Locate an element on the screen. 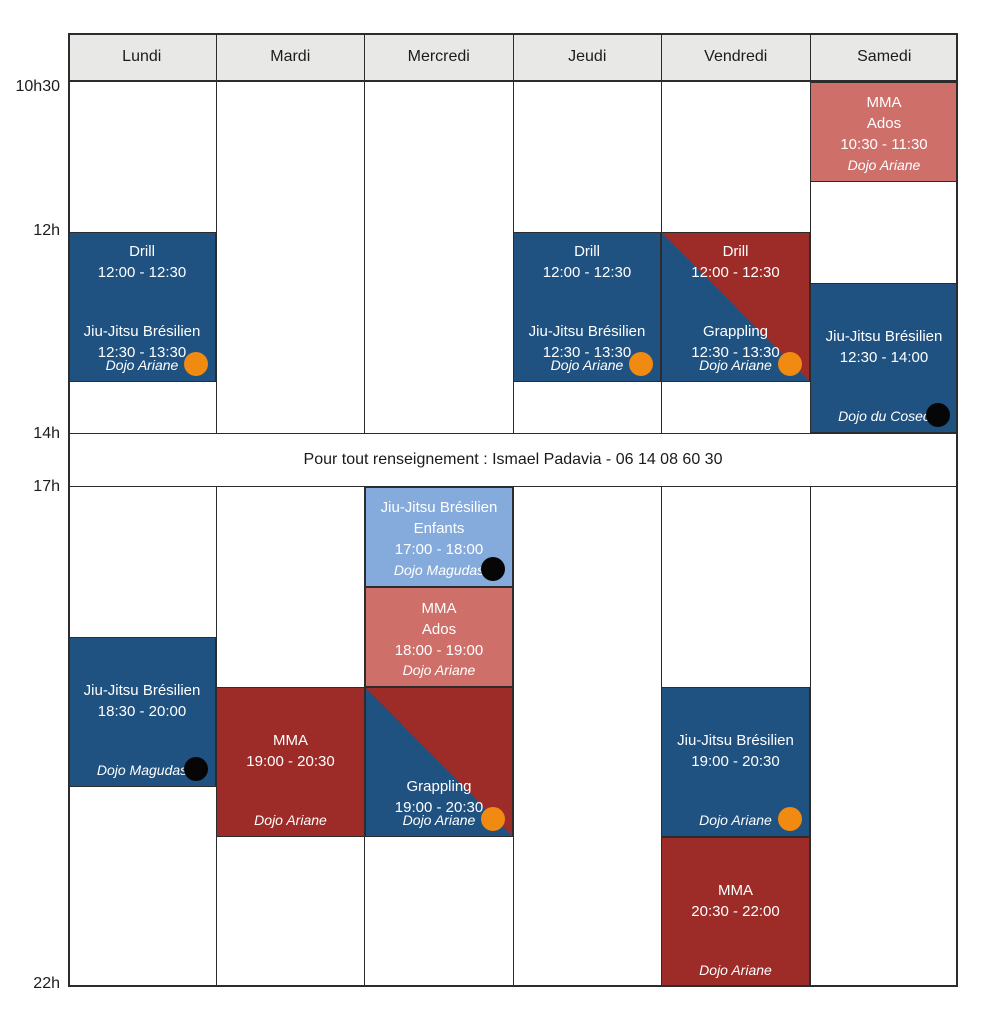 The width and height of the screenshot is (997, 1024). column-mercredi-upper is located at coordinates (439, 257).